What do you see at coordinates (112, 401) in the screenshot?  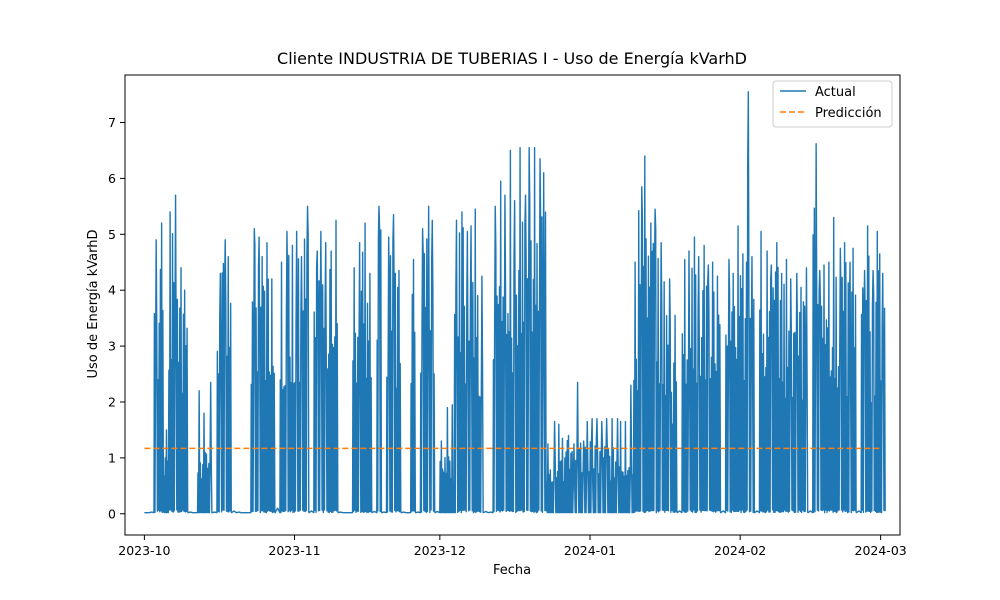 I see `y-tick-label: 2` at bounding box center [112, 401].